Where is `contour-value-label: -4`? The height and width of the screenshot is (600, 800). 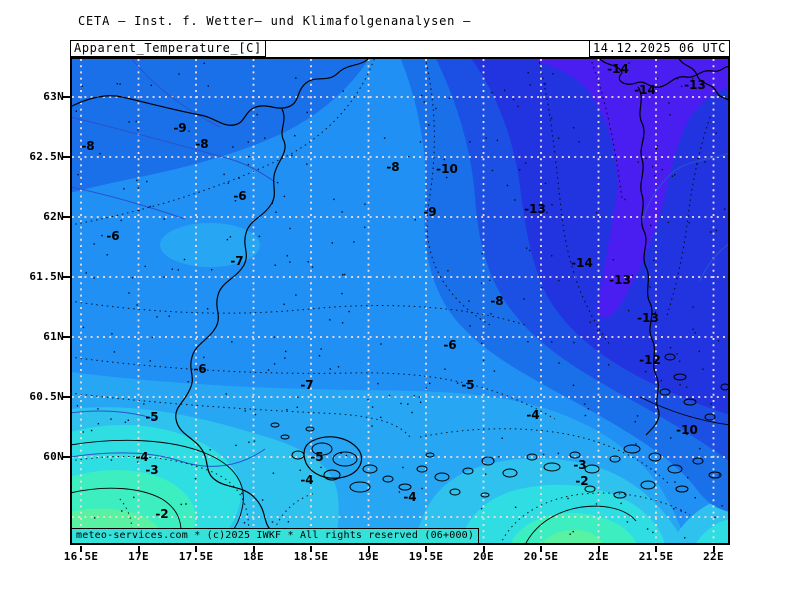
contour-value-label: -4 is located at coordinates (533, 415).